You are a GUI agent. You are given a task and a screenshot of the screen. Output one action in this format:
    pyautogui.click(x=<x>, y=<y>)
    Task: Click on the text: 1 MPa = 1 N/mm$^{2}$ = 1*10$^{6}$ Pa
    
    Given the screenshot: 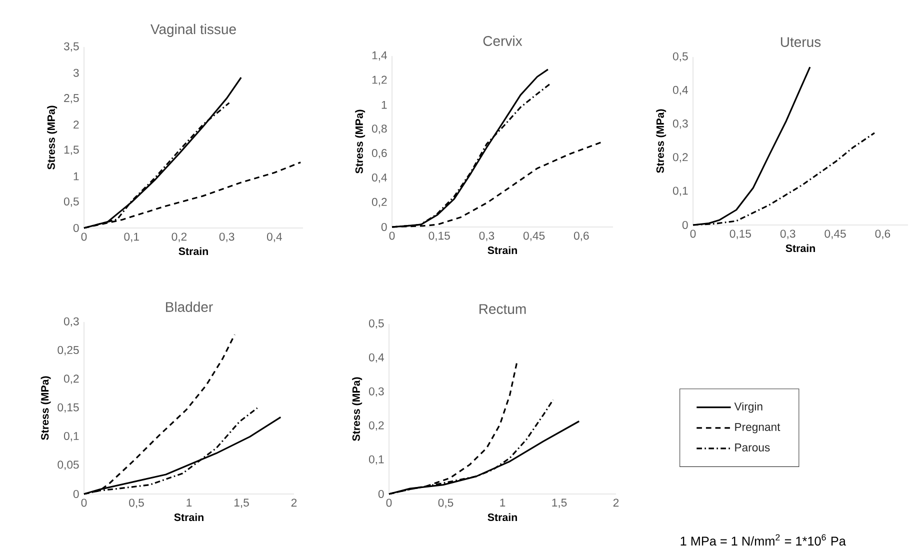 What is the action you would take?
    pyautogui.click(x=763, y=540)
    